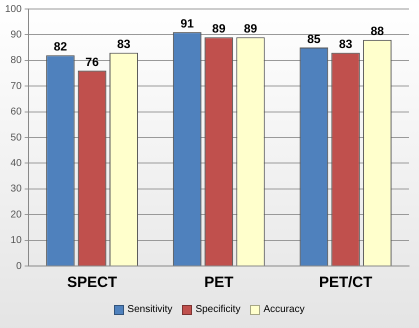 This screenshot has width=419, height=328. Describe the element at coordinates (16, 86) in the screenshot. I see `y-tick-label: 70` at that location.